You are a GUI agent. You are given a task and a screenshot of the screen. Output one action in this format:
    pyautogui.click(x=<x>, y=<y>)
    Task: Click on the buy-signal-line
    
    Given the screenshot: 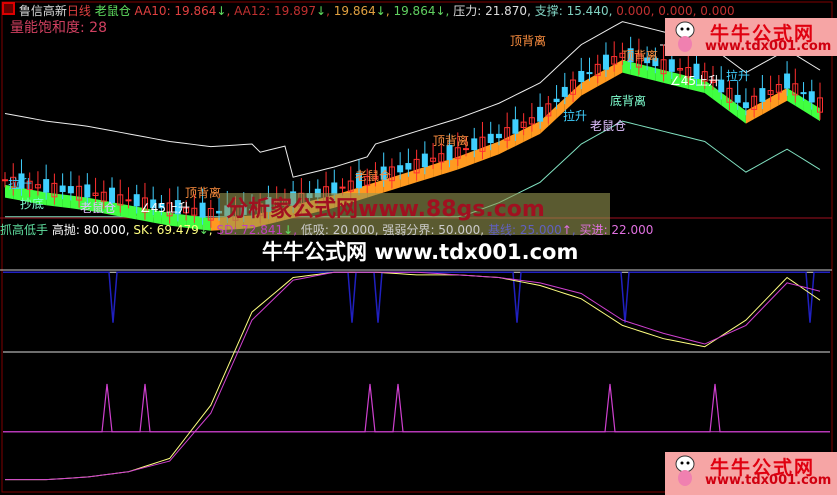 What is the action you would take?
    pyautogui.click(x=416, y=408)
    